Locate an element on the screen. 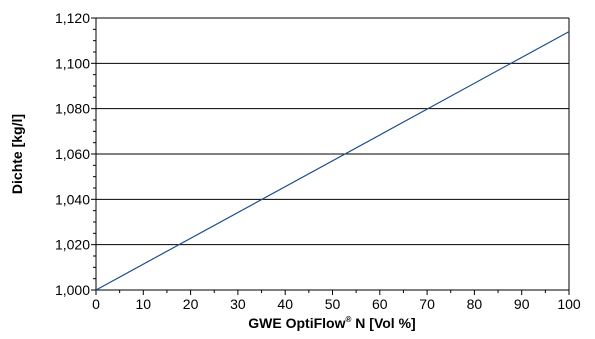 This screenshot has width=595, height=339. y-tick-label: 1,000 is located at coordinates (72, 290).